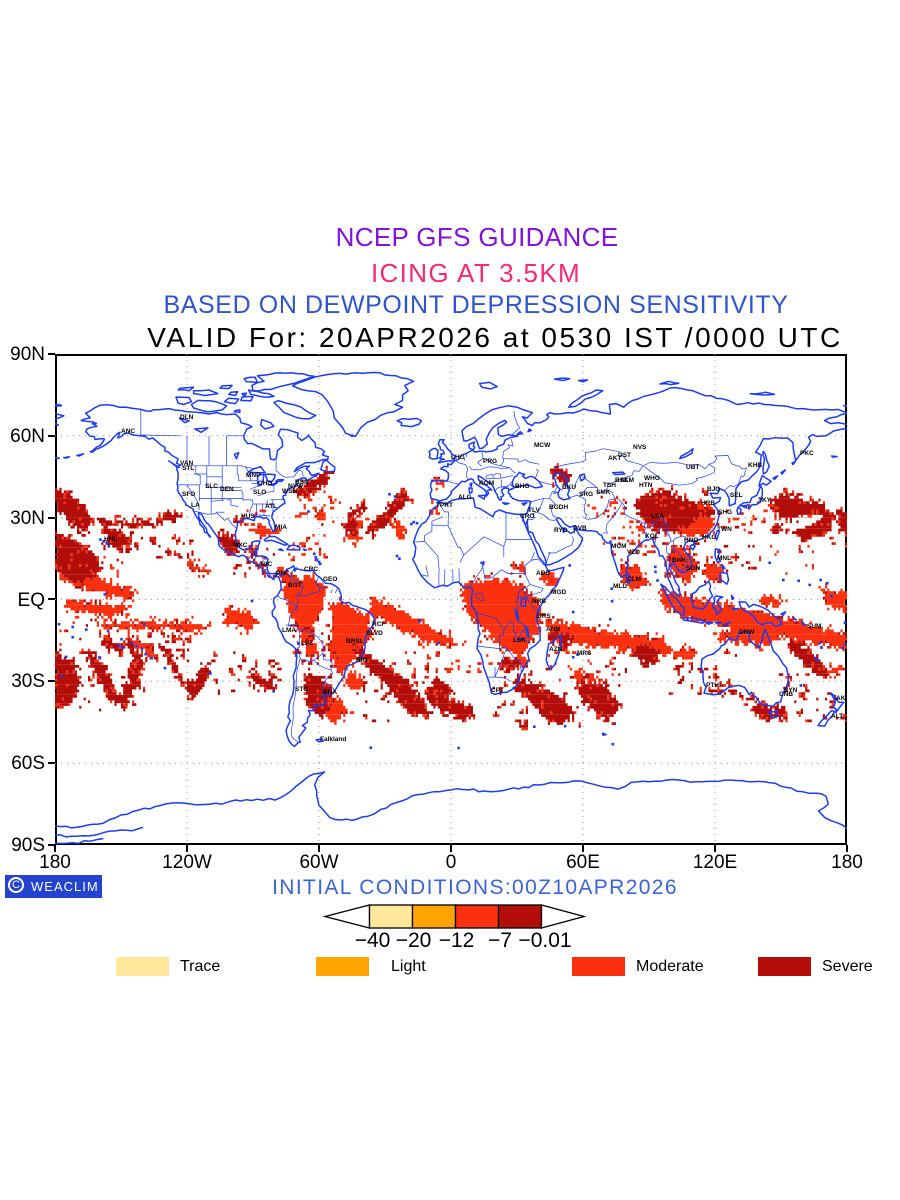  What do you see at coordinates (569, 487) in the screenshot?
I see `svg-text: BKU` at bounding box center [569, 487].